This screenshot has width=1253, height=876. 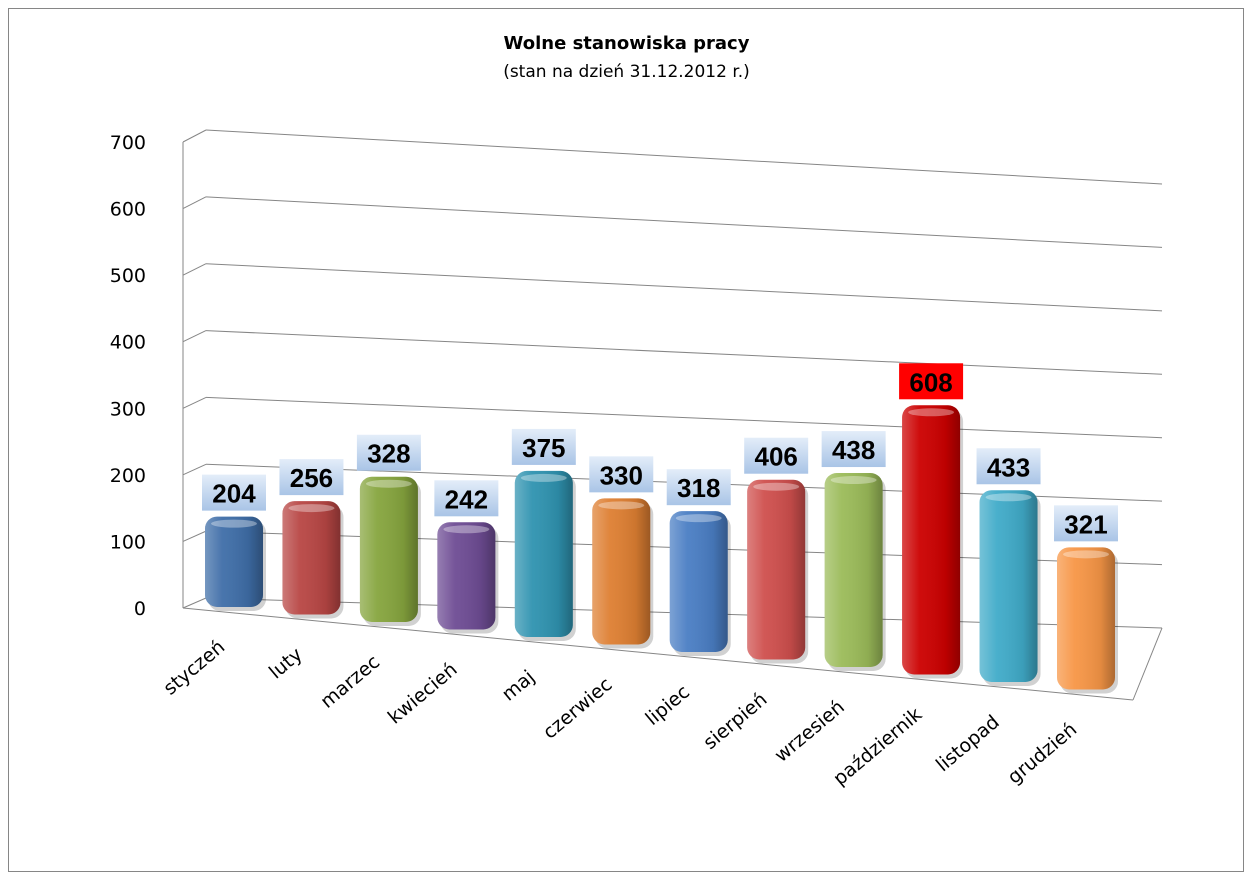 I want to click on y-tick-label: 100, so click(x=128, y=542).